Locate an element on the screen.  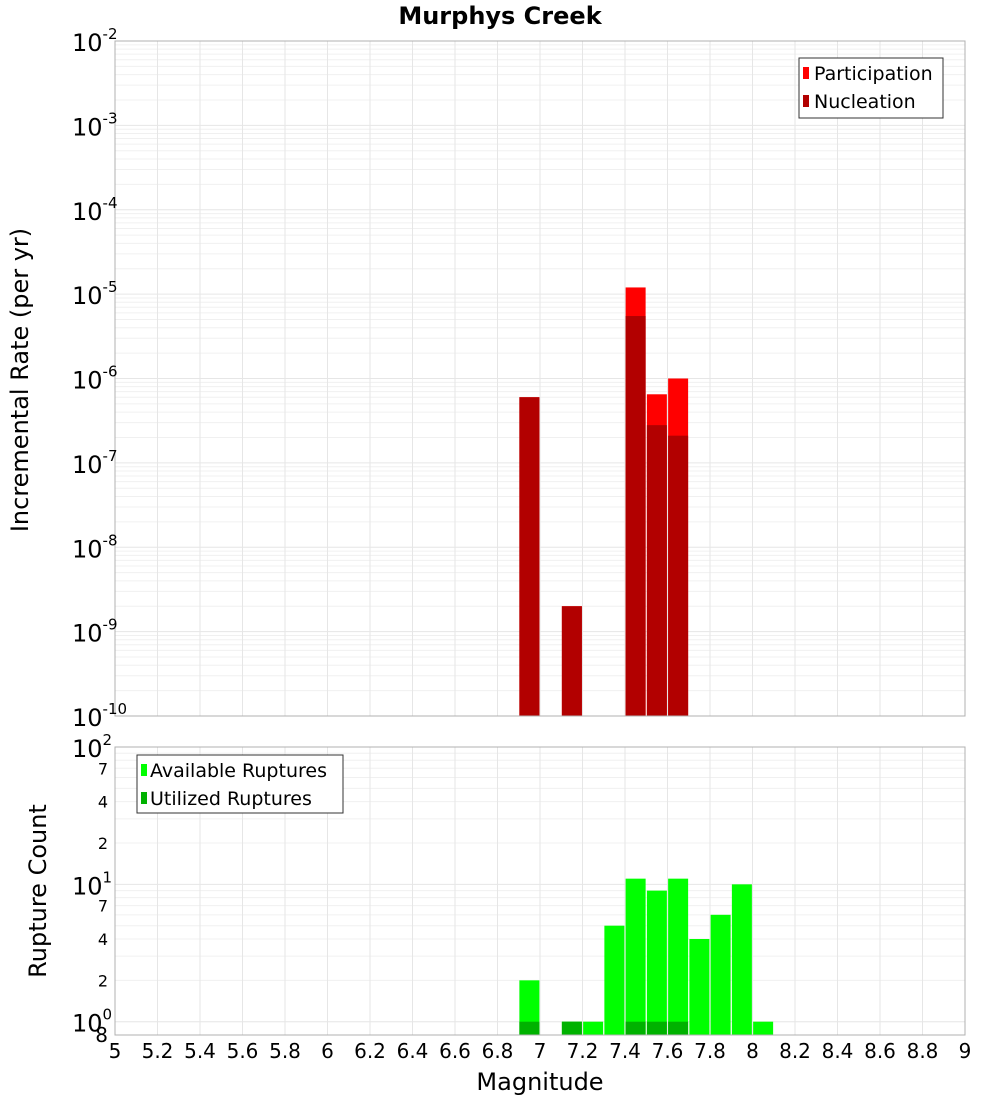
x-tick-label: 5 is located at coordinates (115, 1051).